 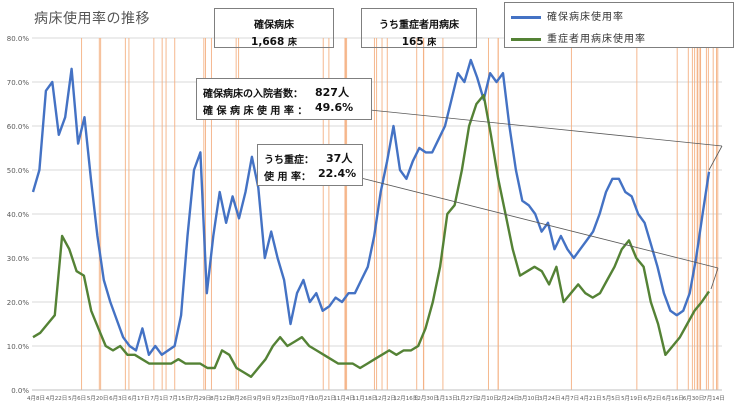 I want to click on x-tick-label: 4月8日, so click(x=36, y=398).